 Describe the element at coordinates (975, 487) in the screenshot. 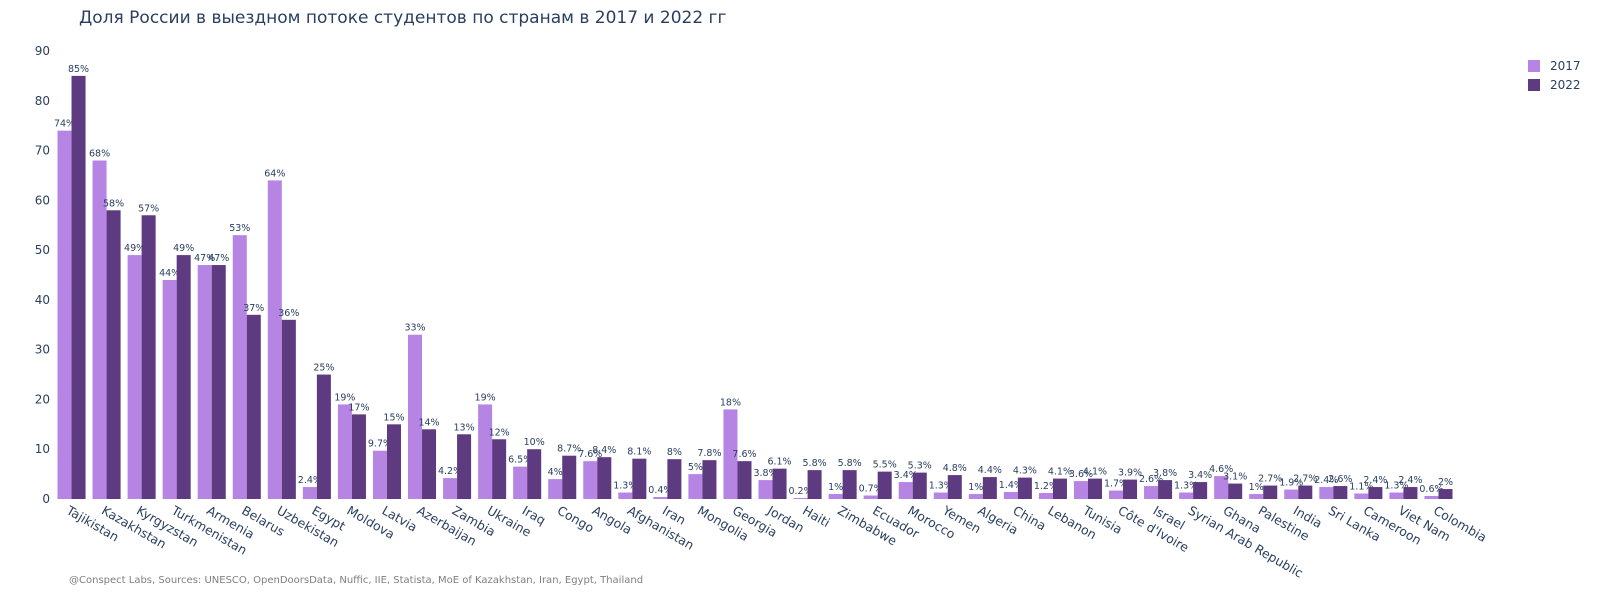

I see `data-label-2017-26: 1%` at that location.